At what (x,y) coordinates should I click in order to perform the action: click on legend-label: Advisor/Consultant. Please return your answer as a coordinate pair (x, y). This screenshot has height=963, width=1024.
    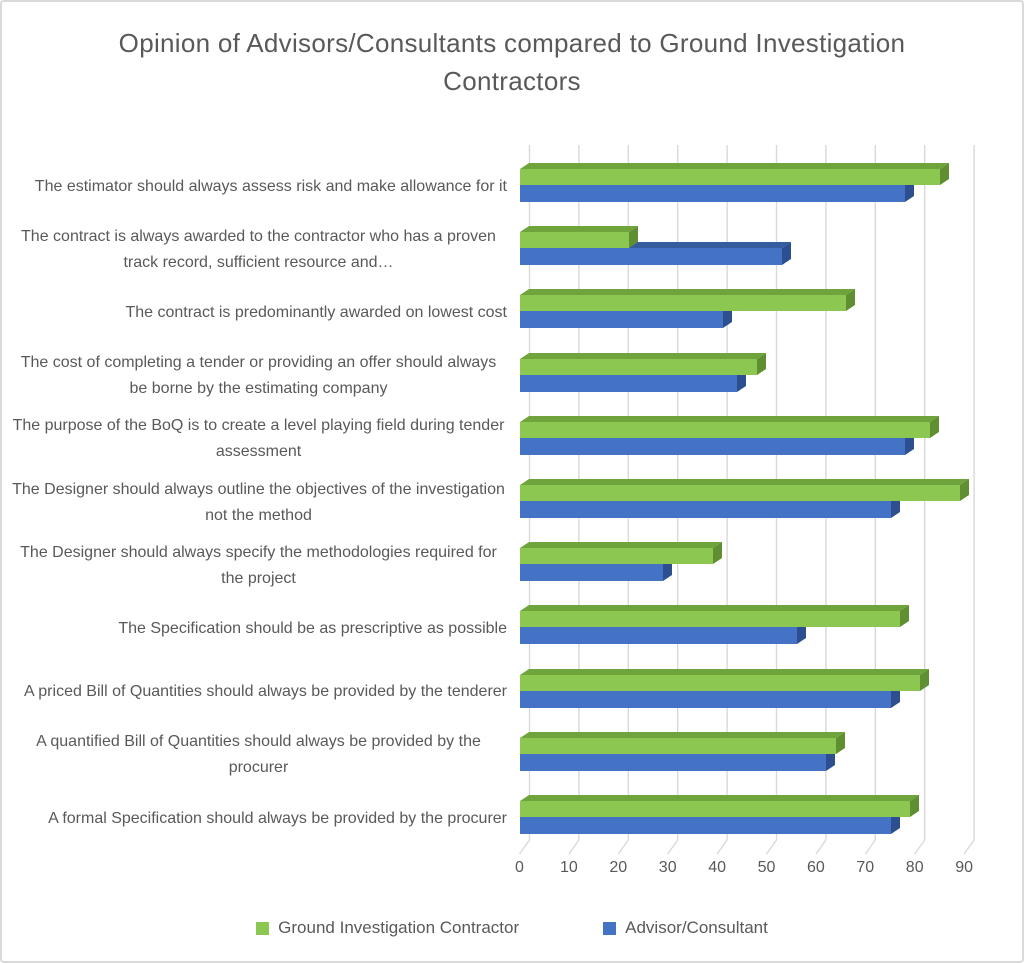
    Looking at the image, I should click on (696, 927).